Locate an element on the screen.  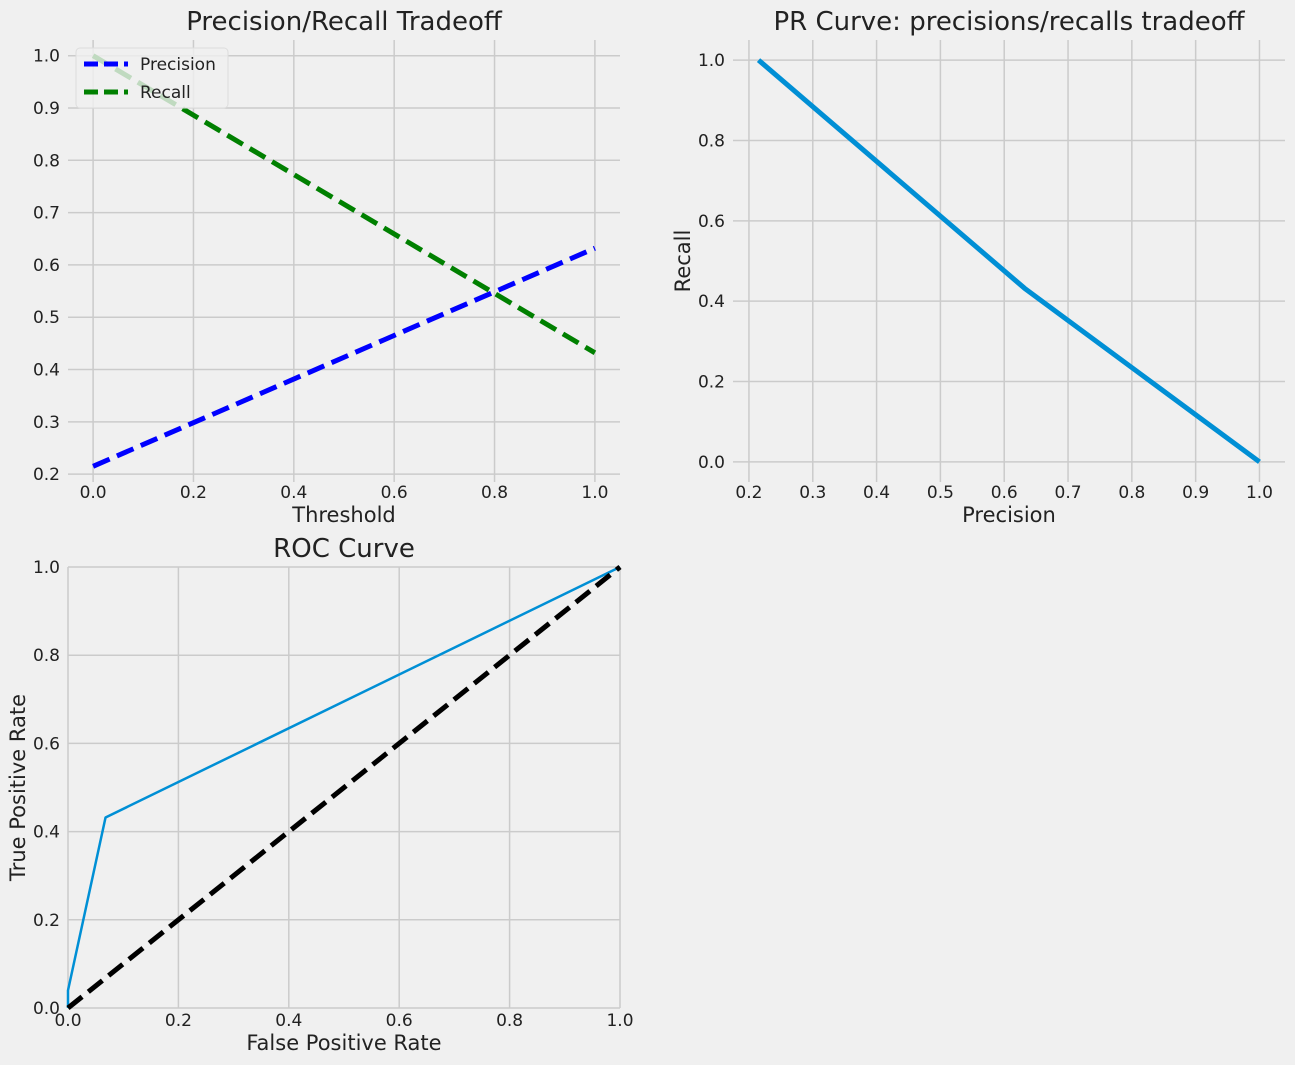
y-tick-label: 0.5 is located at coordinates (46, 318).